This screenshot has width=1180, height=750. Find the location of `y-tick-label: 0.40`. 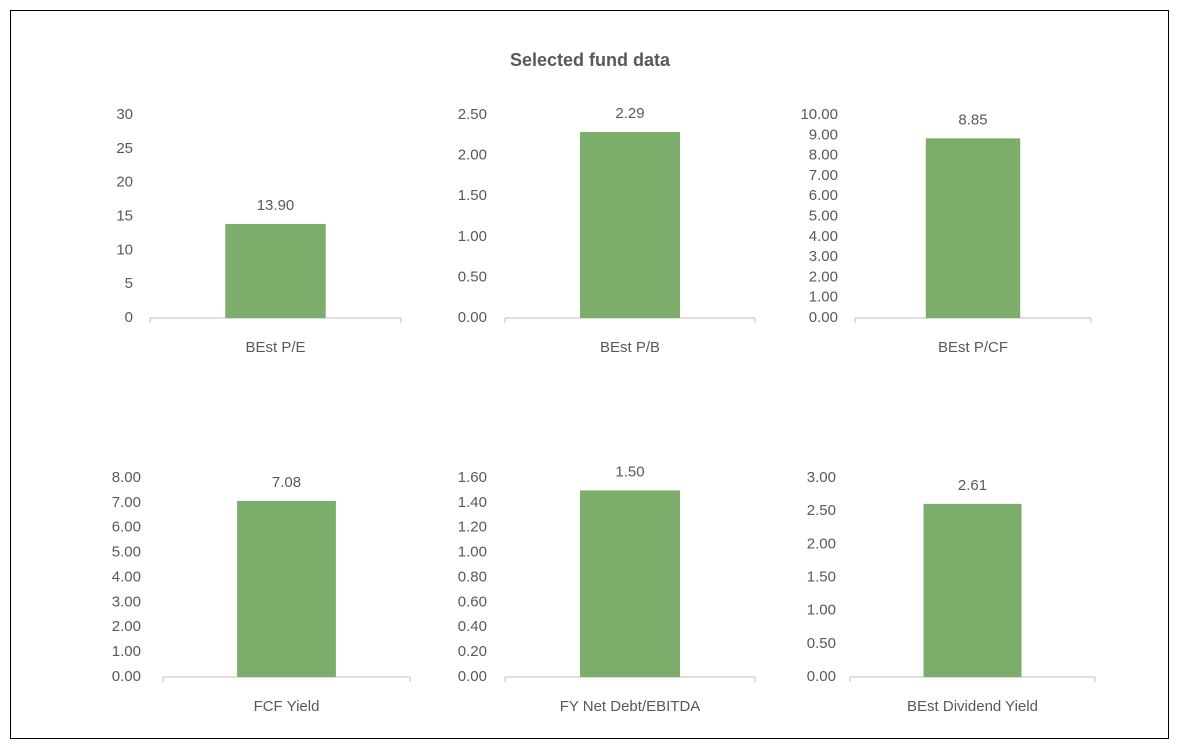

y-tick-label: 0.40 is located at coordinates (472, 626).